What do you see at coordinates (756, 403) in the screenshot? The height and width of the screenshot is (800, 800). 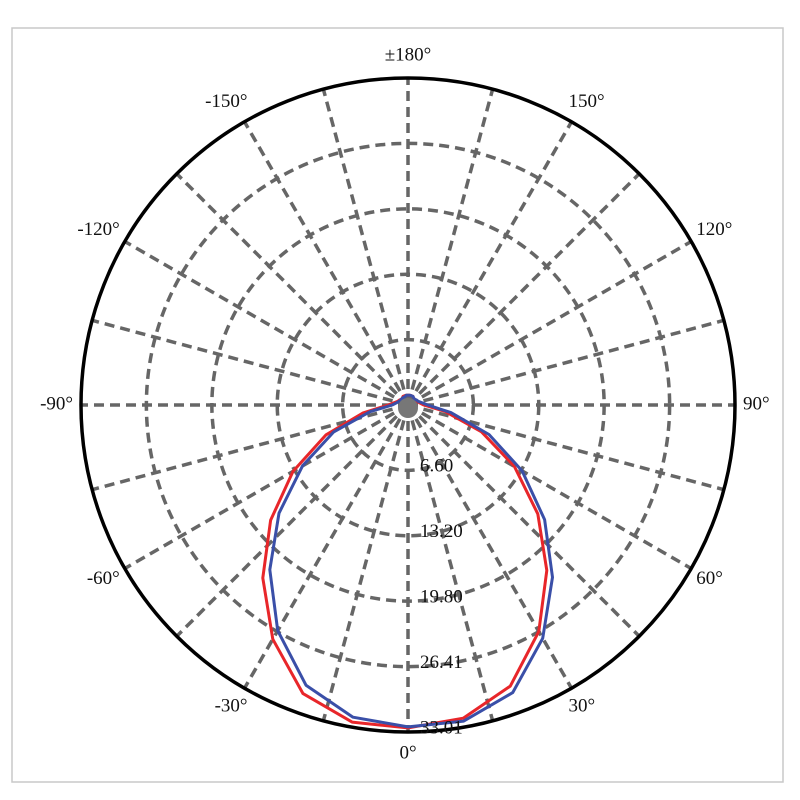 I see `theta-tick-label: 90°` at bounding box center [756, 403].